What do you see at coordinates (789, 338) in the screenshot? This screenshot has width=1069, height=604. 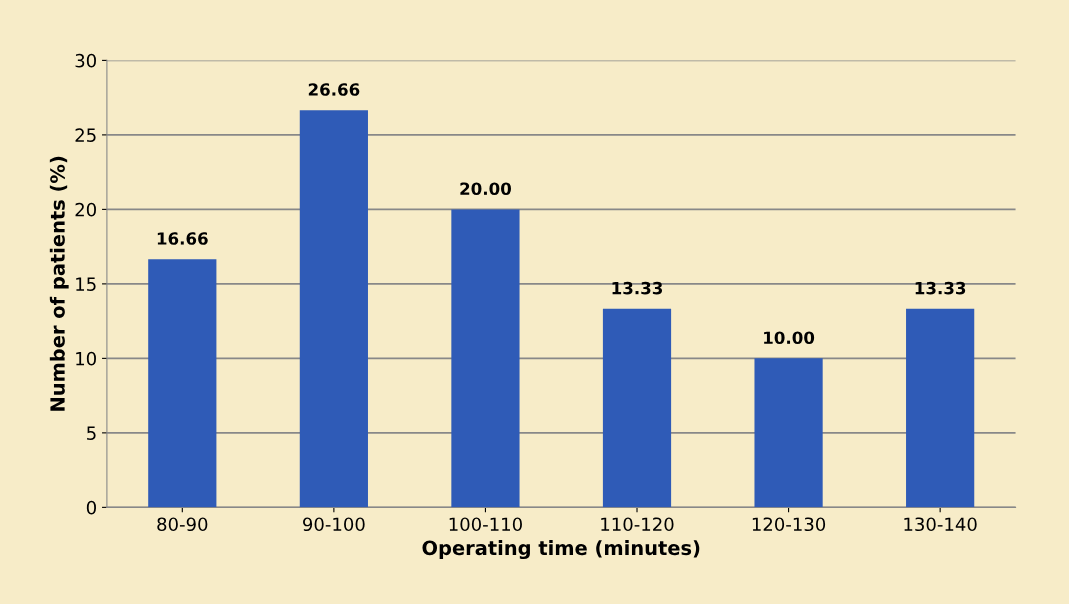 I see `data-label: 10.00` at bounding box center [789, 338].